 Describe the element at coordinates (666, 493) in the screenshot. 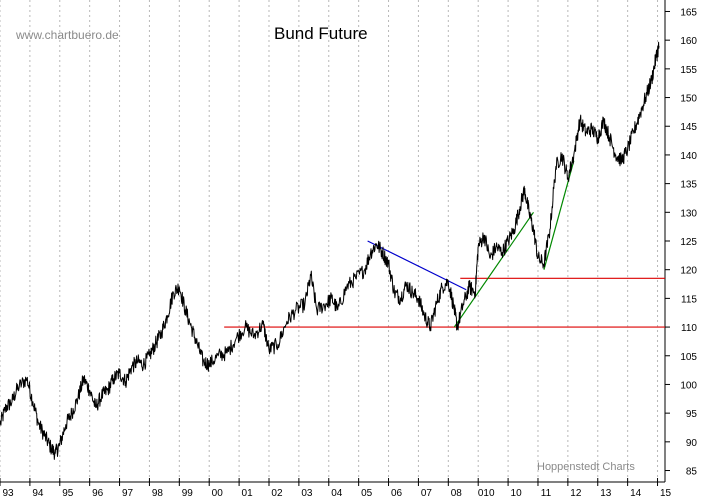

I see `x-tick-label: 15` at that location.